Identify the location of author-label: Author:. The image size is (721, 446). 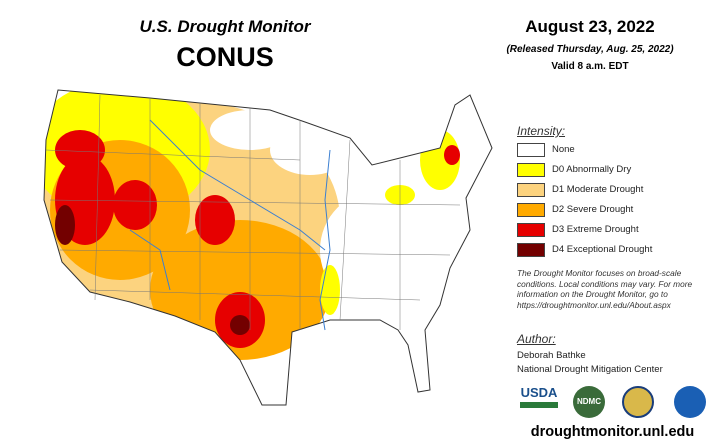
(536, 339).